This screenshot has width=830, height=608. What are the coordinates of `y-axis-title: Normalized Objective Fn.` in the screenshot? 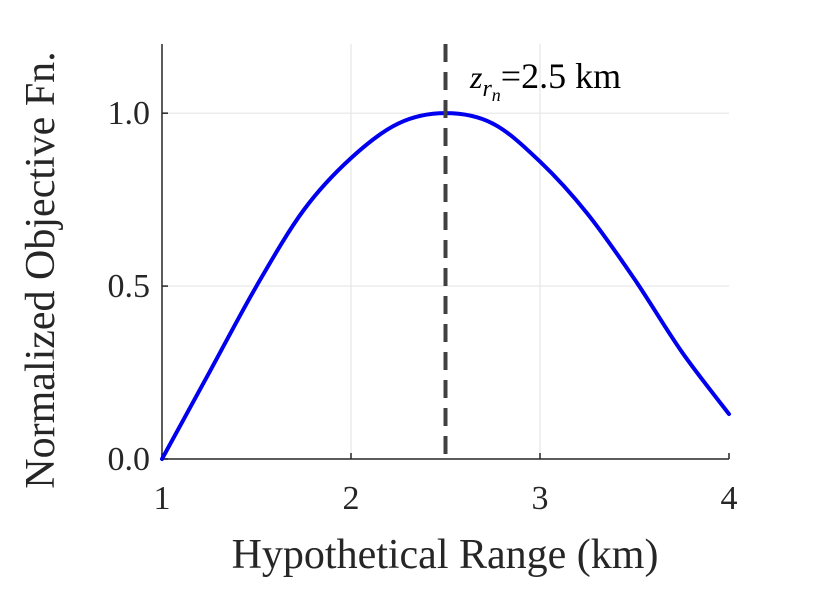 It's located at (41, 269).